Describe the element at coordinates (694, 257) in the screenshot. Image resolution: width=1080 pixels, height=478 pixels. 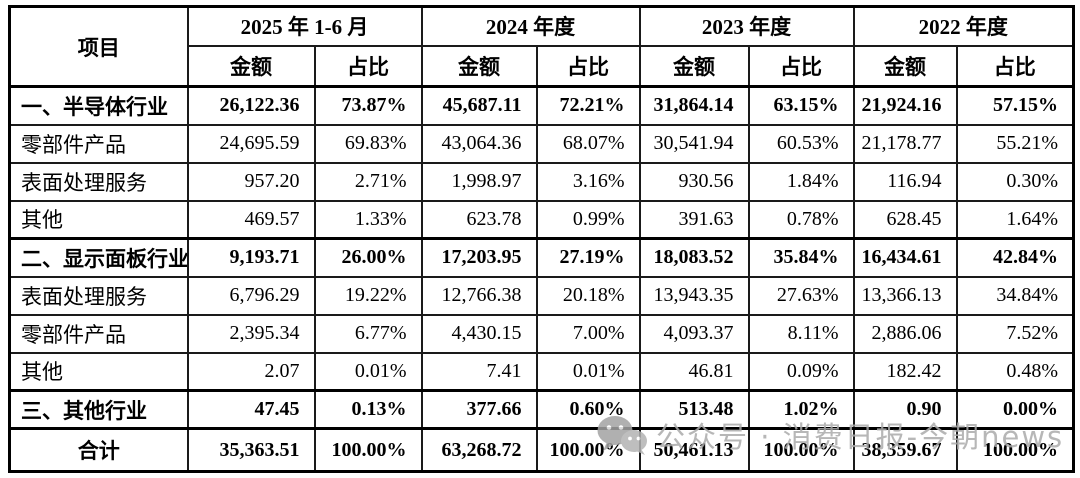
I see `cell-amount: 18,083.52` at that location.